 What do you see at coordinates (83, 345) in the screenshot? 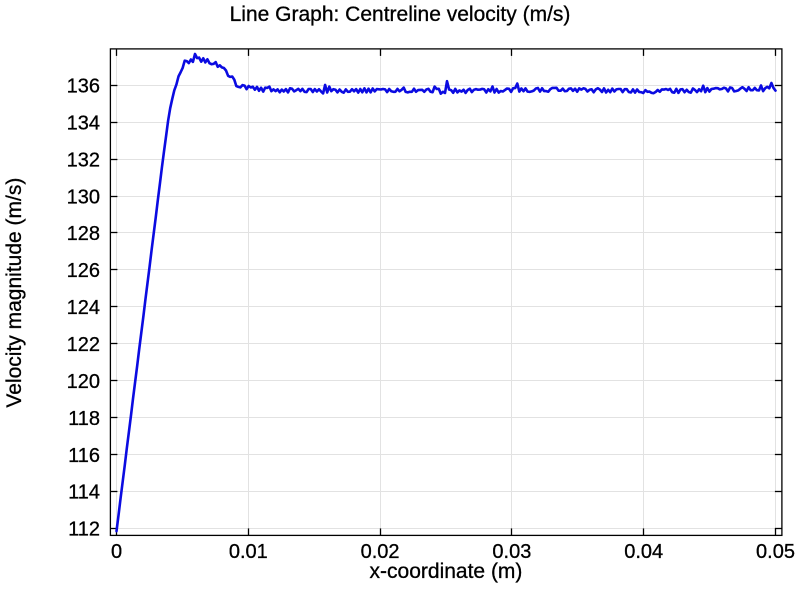
I see `svg-text: 122` at bounding box center [83, 345].